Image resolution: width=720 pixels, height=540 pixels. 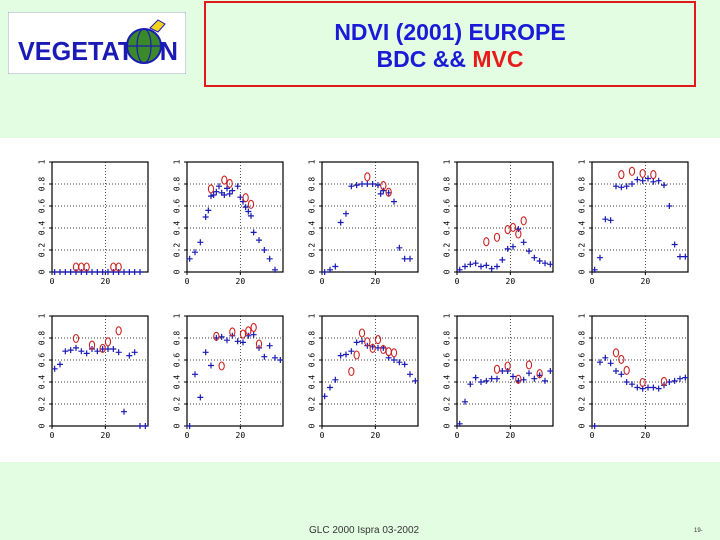 I want to click on title-line-2: BDC && MVC, so click(x=450, y=59).